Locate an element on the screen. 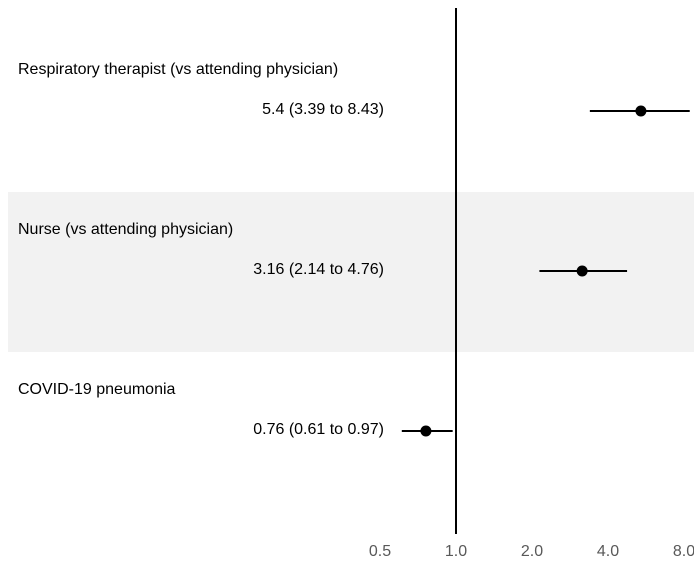 The image size is (694, 566). x-axis-ticks: 0.5 1.0 2.0 4.0 8.0 is located at coordinates (531, 551).